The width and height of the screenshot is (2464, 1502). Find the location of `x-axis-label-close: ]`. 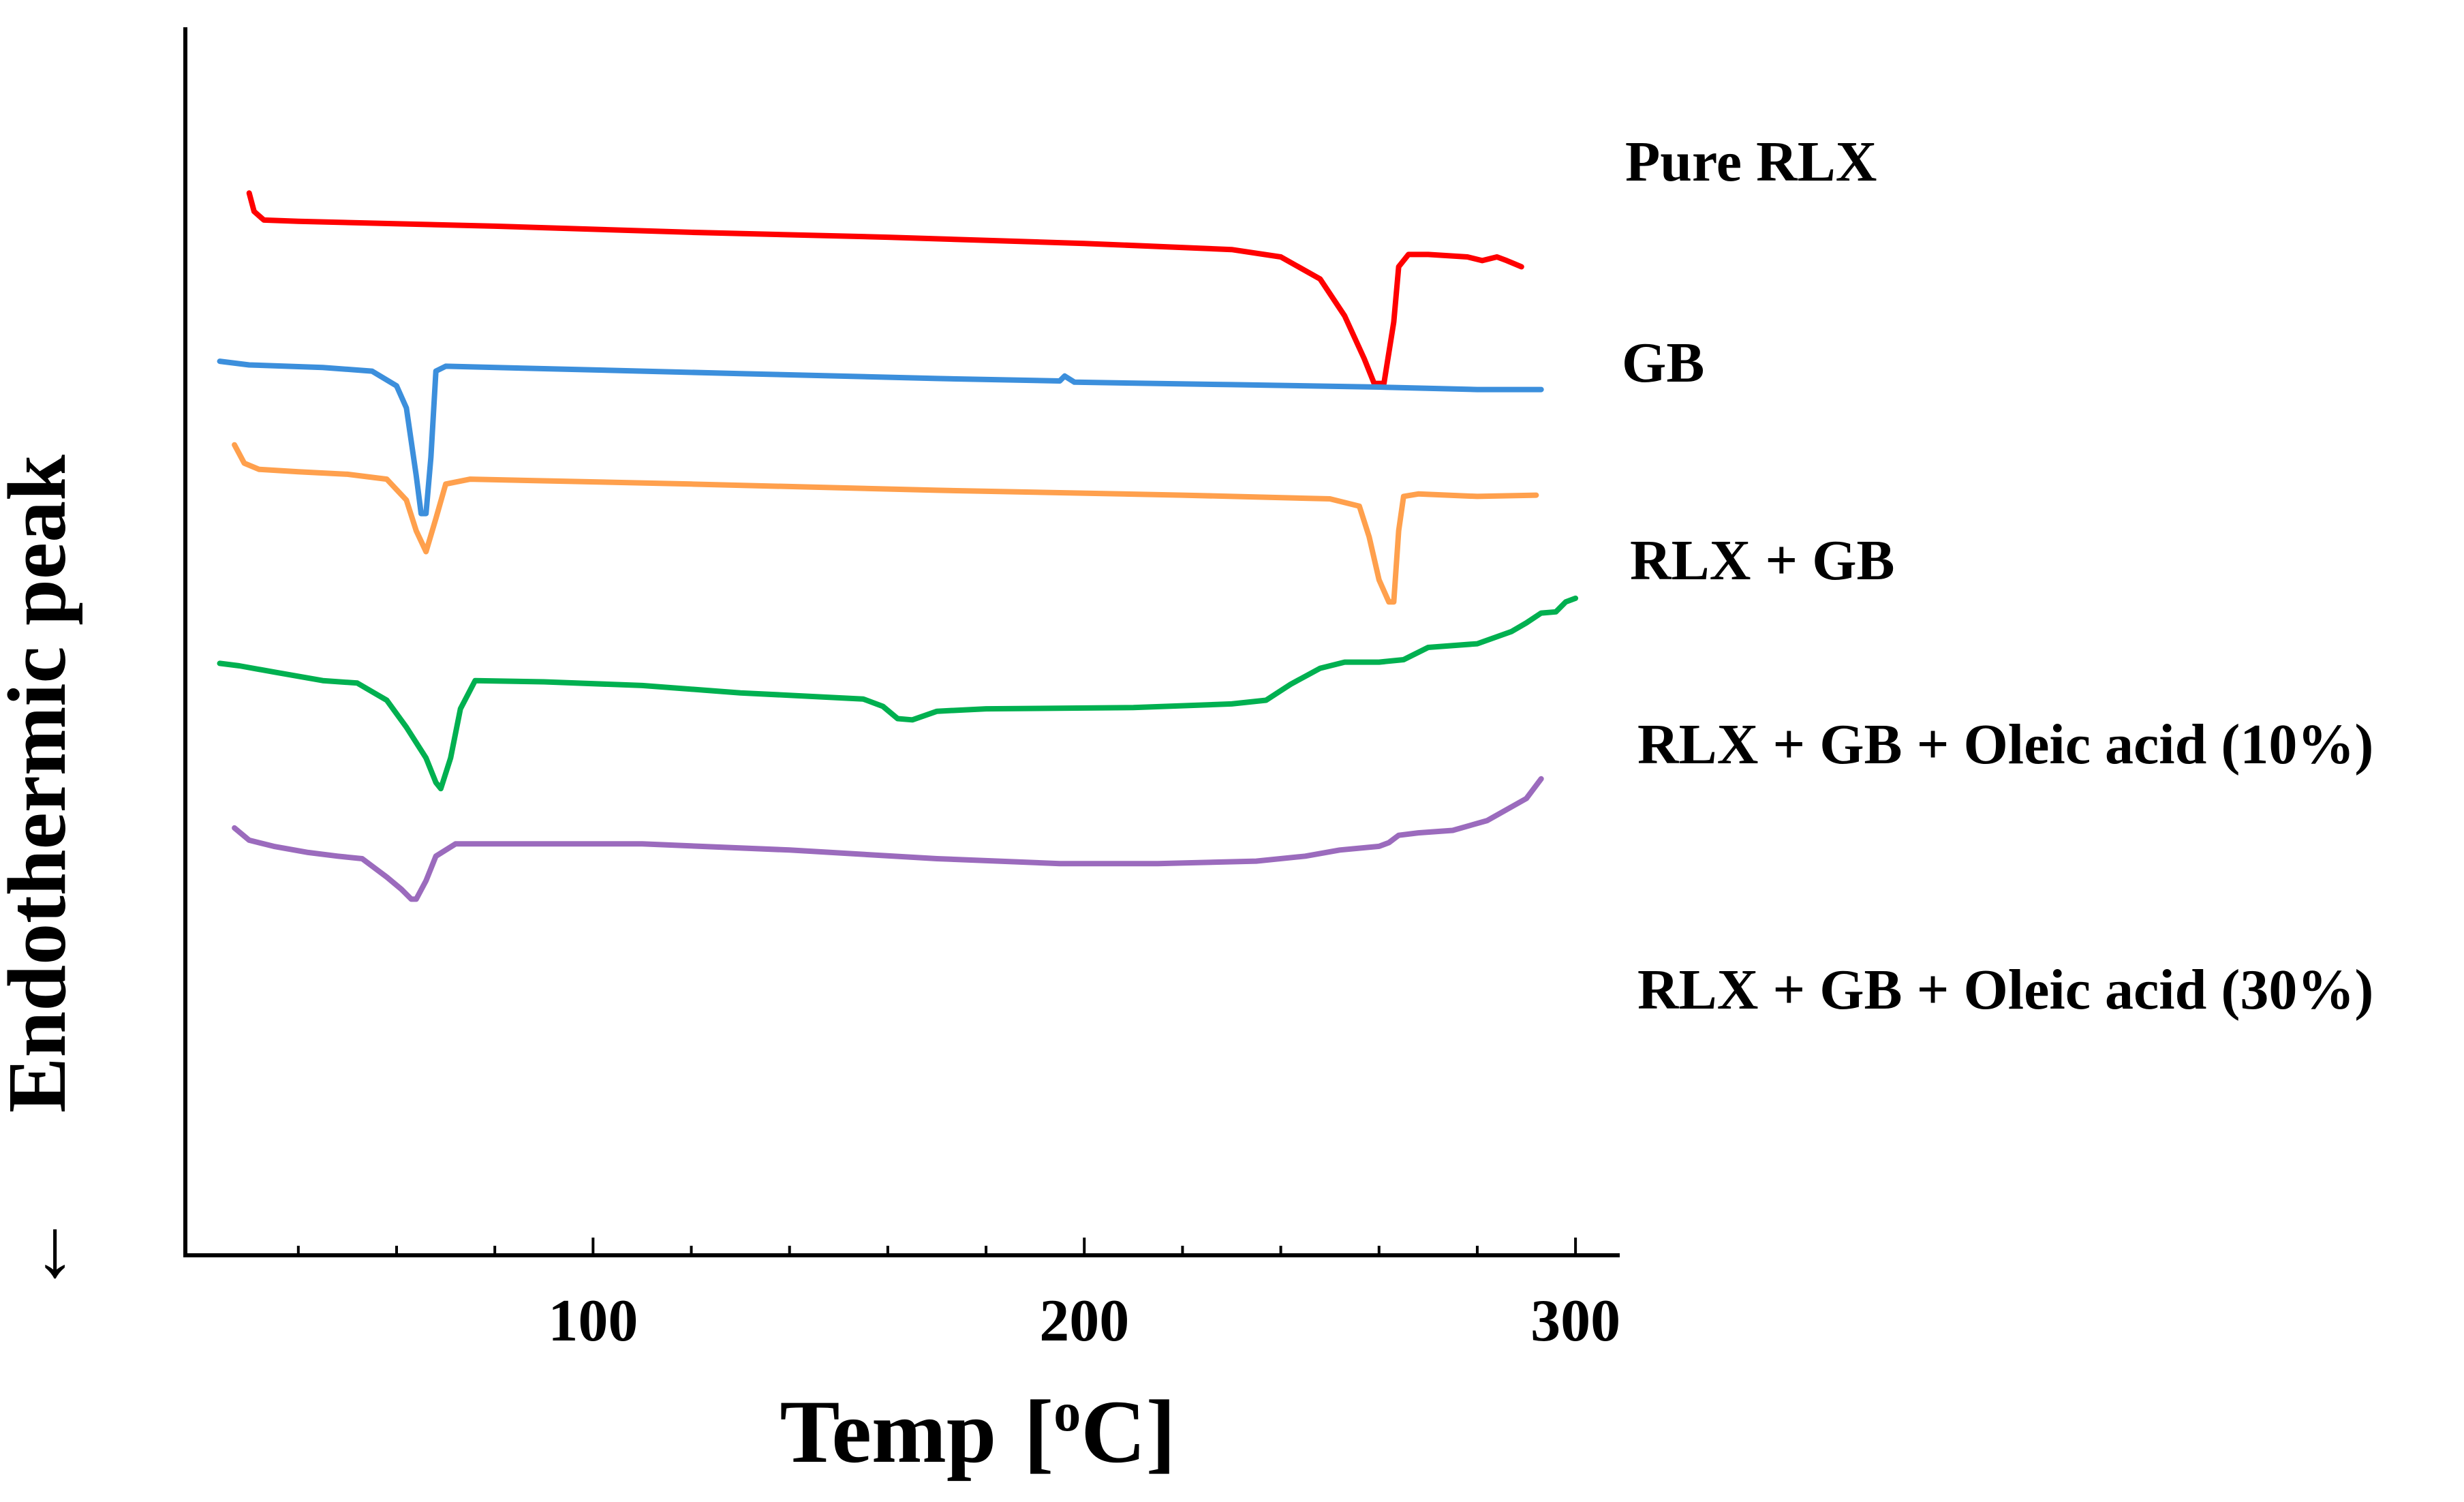

x-axis-label-close: ] is located at coordinates (1161, 1431).